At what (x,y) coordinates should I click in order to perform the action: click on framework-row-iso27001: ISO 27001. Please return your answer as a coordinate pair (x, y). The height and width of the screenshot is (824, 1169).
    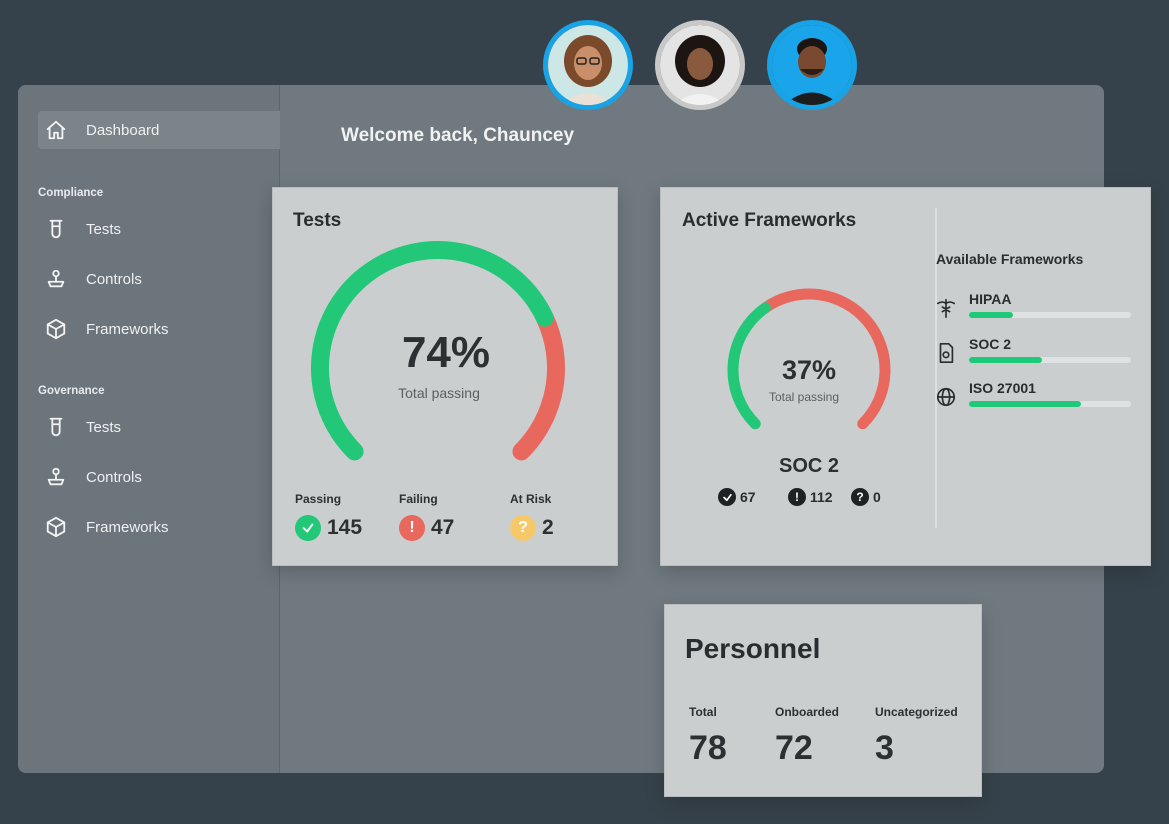
    Looking at the image, I should click on (1035, 400).